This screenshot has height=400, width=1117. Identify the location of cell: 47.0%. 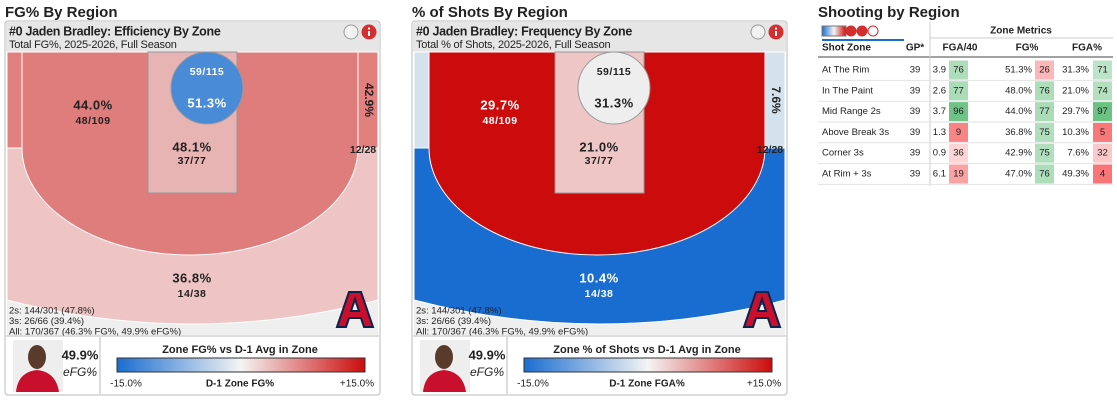
(1018, 174).